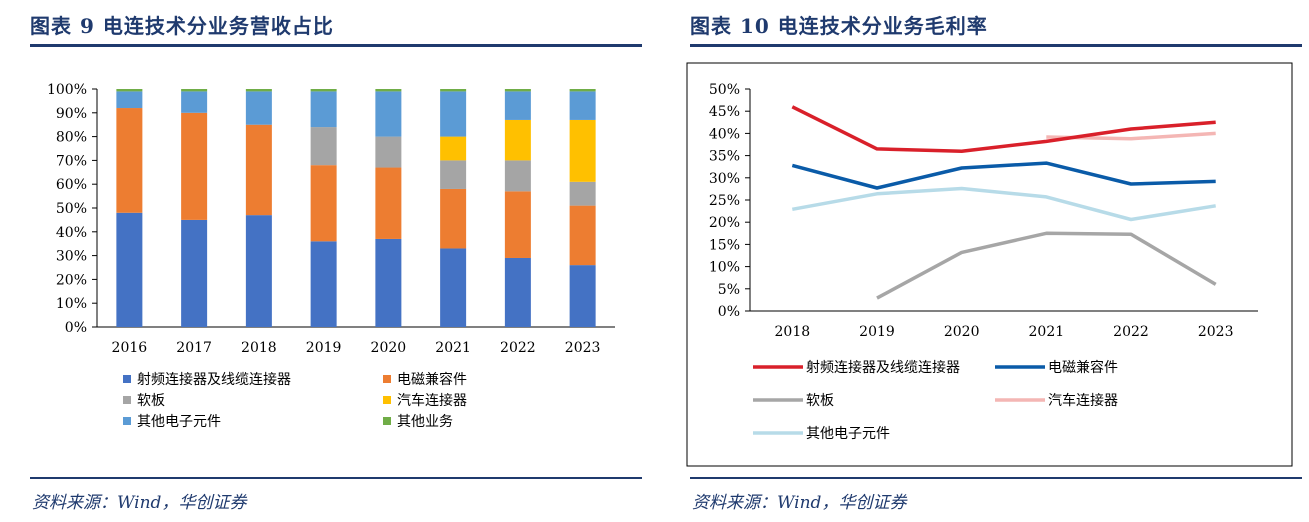  What do you see at coordinates (71, 209) in the screenshot?
I see `bar-y-tick-label: 50%` at bounding box center [71, 209].